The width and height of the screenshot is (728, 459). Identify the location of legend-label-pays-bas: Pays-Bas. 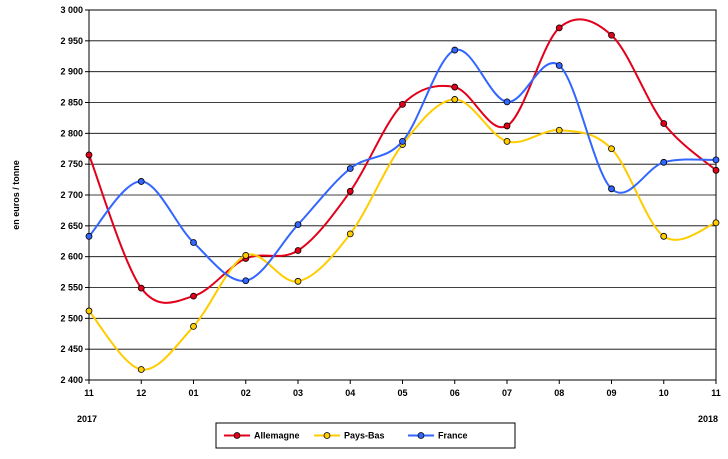
(364, 436).